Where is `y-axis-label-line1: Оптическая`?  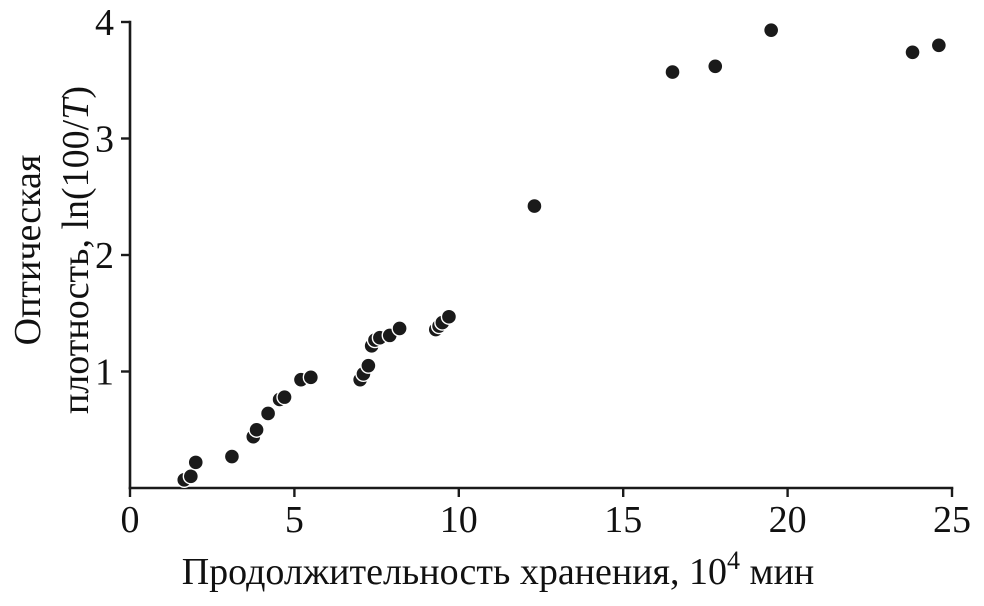 y-axis-label-line1: Оптическая is located at coordinates (28, 250).